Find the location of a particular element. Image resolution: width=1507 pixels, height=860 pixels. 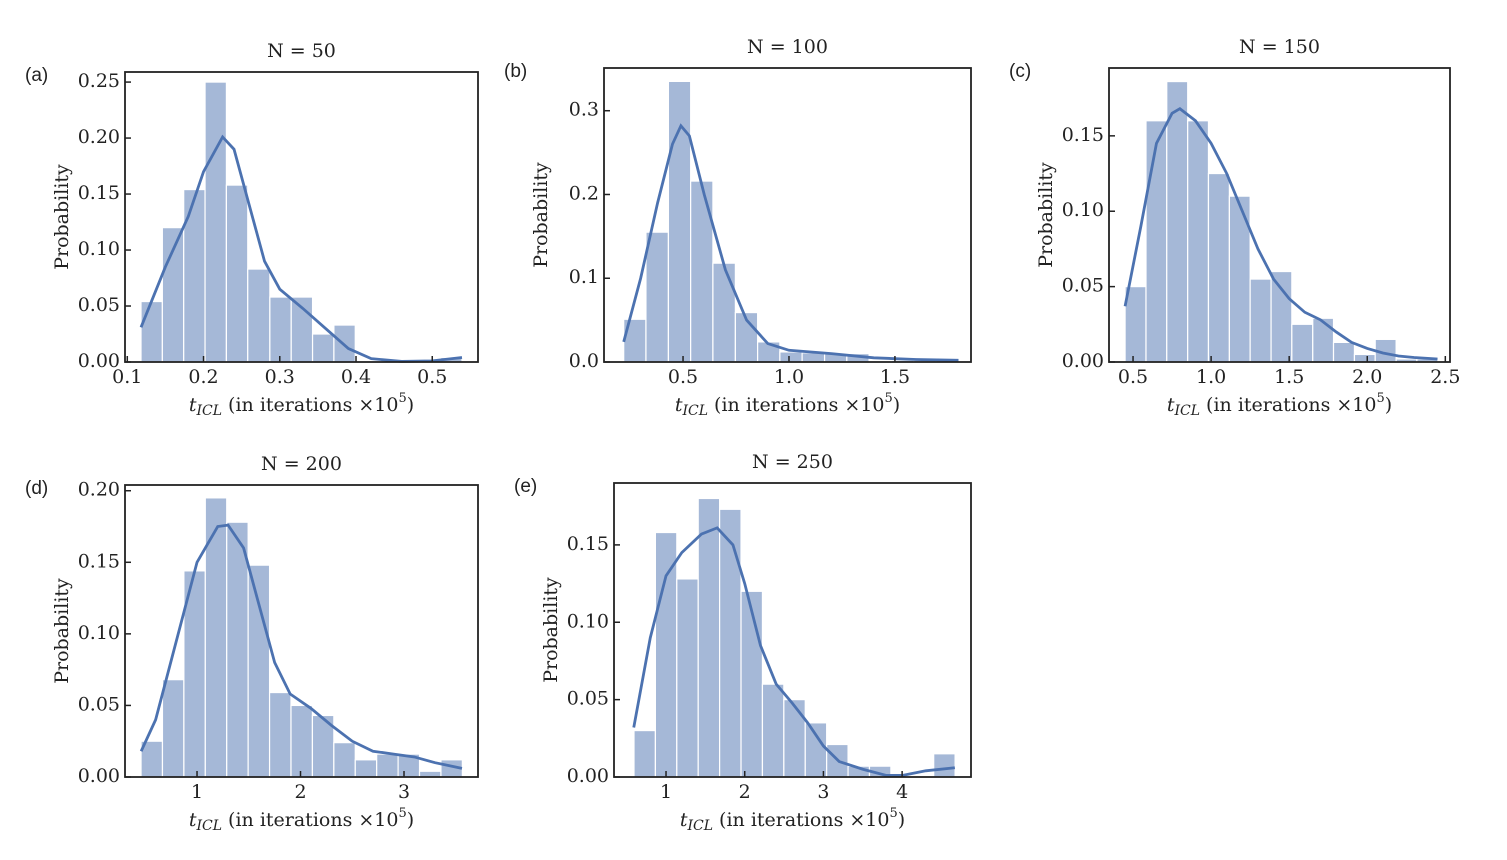

x-tick-label: 3 is located at coordinates (823, 792).